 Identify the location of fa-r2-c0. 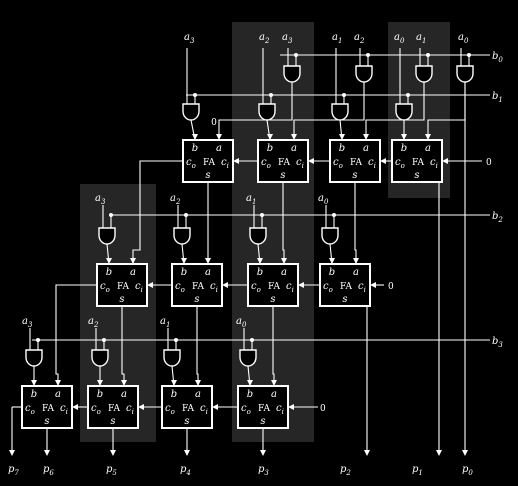
(122, 285).